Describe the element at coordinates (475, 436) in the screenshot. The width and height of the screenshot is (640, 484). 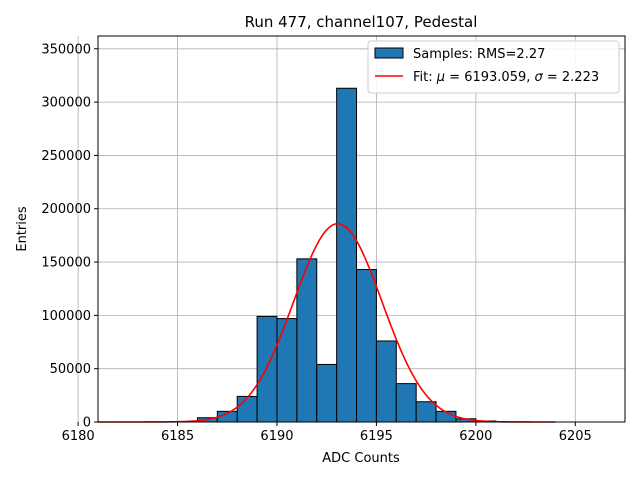
I see `x-tick-label: 6200` at that location.